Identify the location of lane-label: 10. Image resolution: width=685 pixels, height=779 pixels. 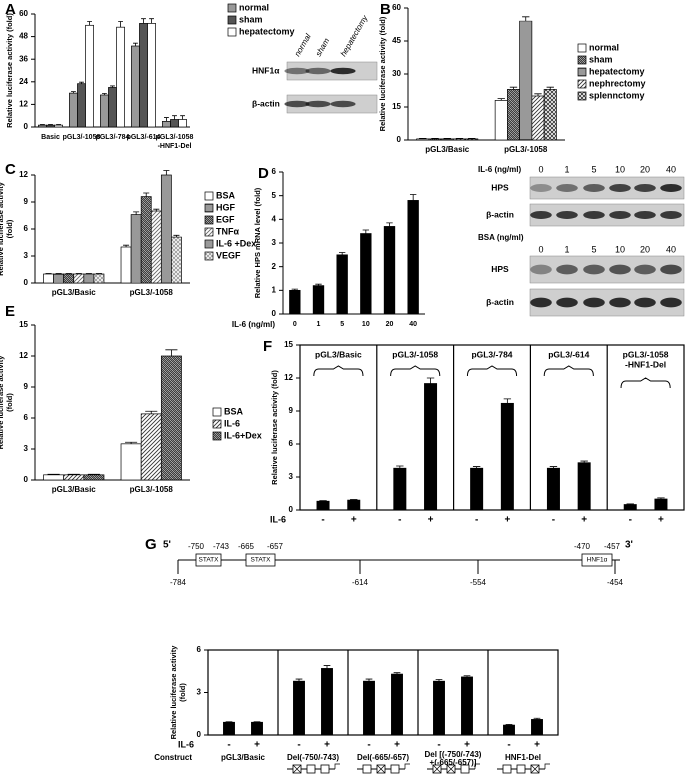
(620, 249).